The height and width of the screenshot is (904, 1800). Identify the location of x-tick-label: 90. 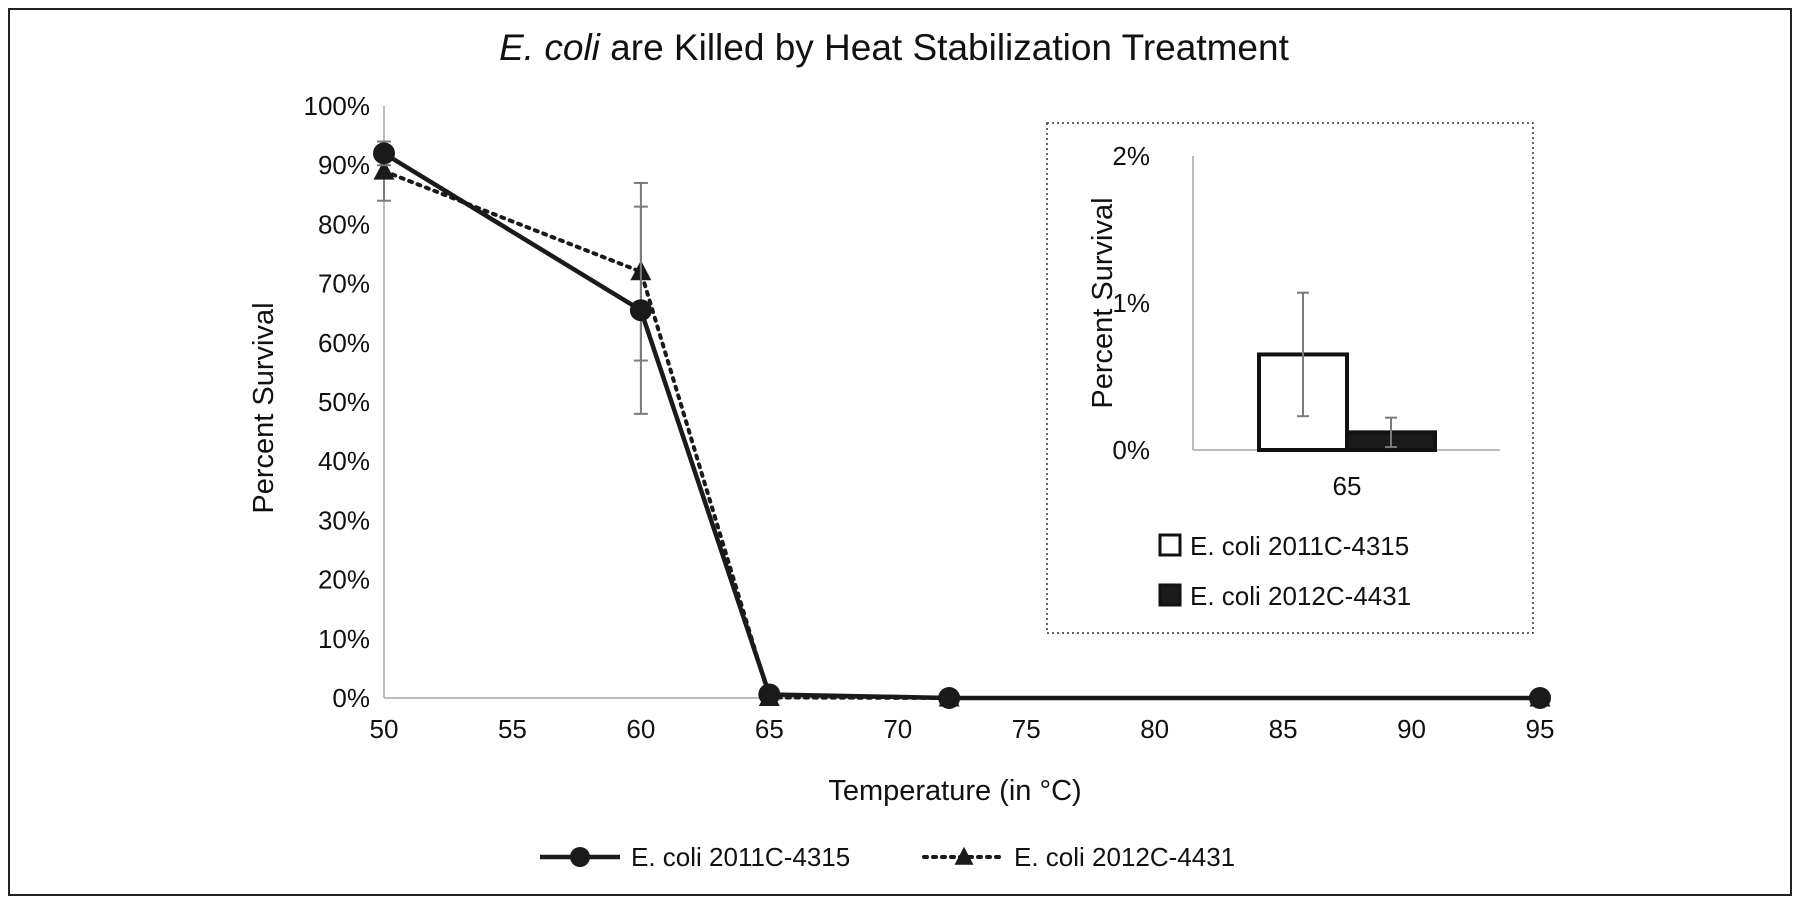
(1411, 729).